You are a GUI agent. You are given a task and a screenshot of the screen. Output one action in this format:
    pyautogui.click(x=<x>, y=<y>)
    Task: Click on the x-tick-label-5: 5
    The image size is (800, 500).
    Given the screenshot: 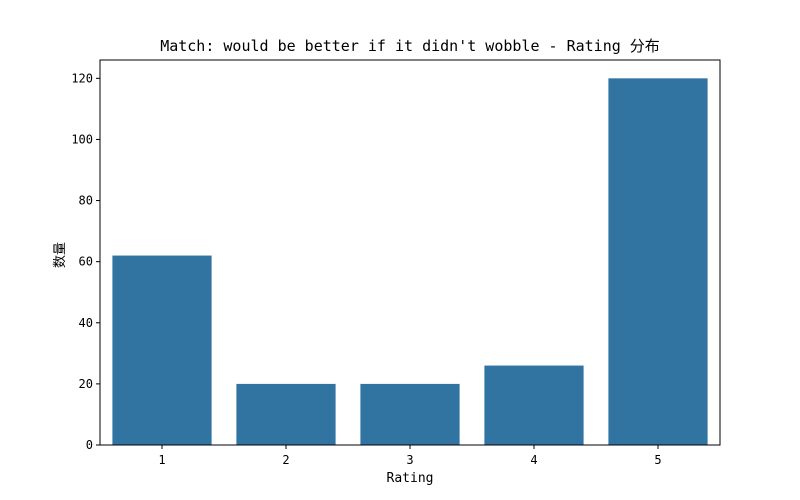 What is the action you would take?
    pyautogui.click(x=657, y=460)
    